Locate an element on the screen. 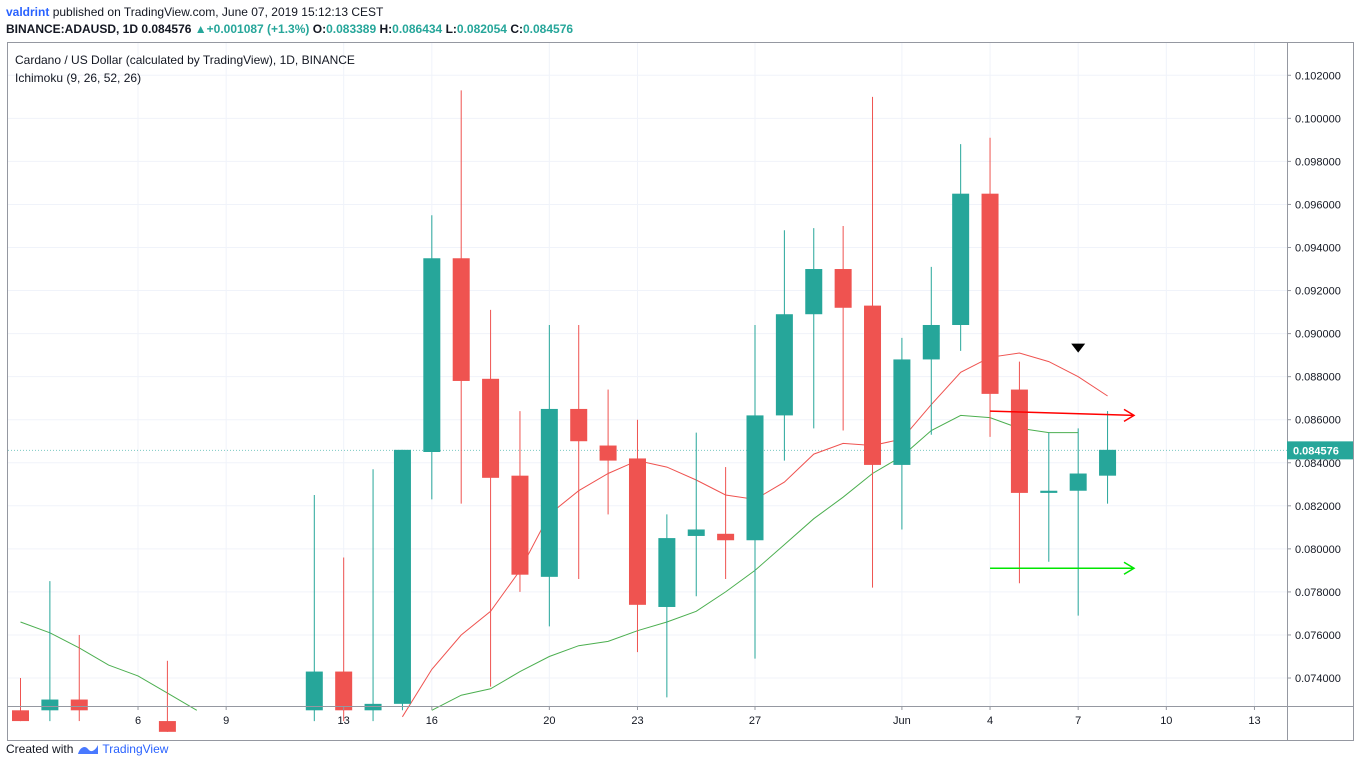 The width and height of the screenshot is (1360, 768). time-tick-label: 23 is located at coordinates (637, 721).